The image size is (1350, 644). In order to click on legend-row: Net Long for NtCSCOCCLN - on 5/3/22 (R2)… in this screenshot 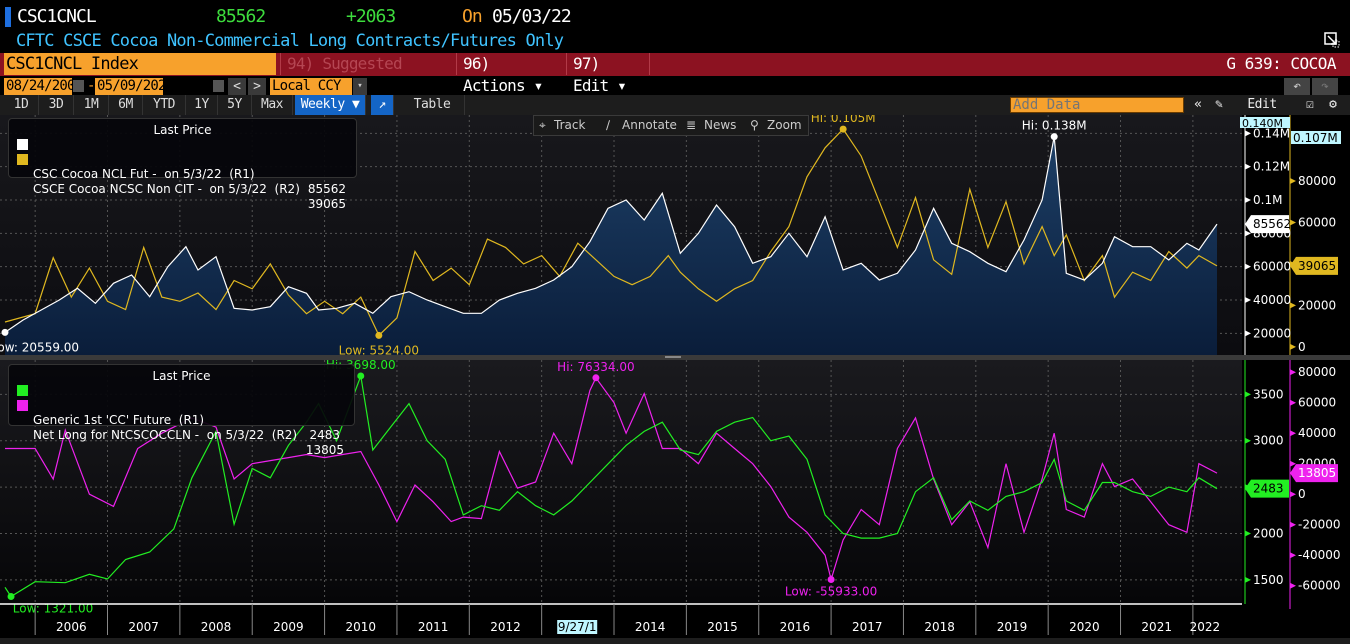, I will do `click(181, 427)`.